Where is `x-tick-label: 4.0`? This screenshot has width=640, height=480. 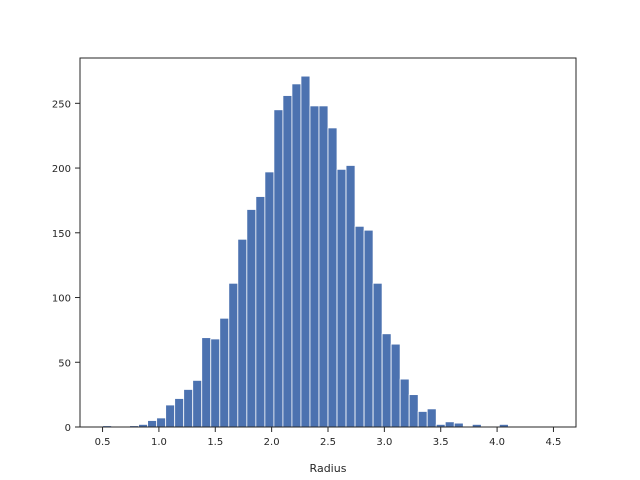
x-tick-label: 4.0 is located at coordinates (497, 442).